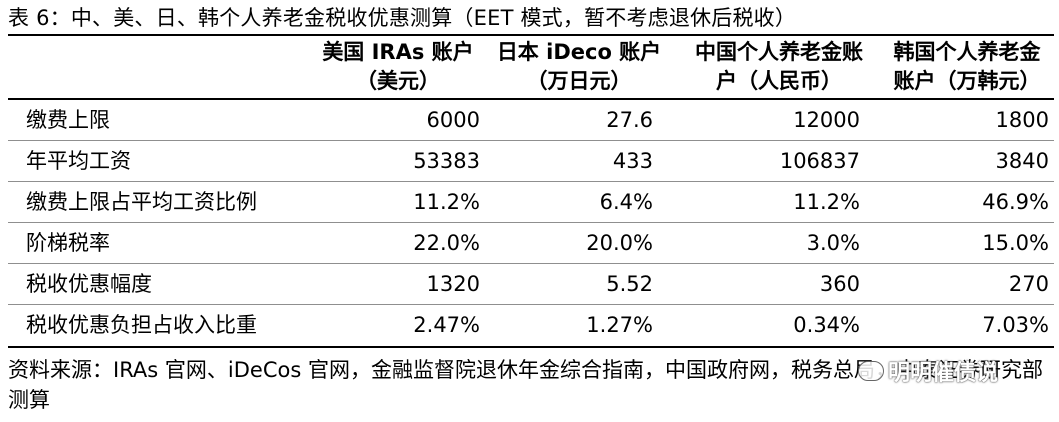 The height and width of the screenshot is (422, 1059). I want to click on bottom-rule, so click(531, 347).